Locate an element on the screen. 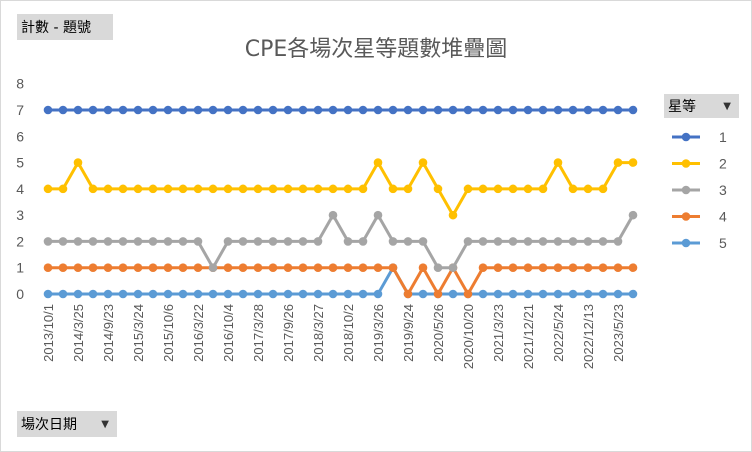 The height and width of the screenshot is (452, 752). x-tick-label: 2018/3/27 is located at coordinates (318, 333).